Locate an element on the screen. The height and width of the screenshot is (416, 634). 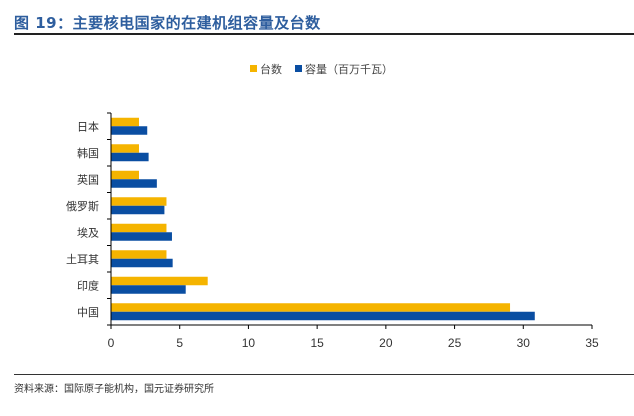
source-note: 资料来源：国际原子能机构，国元证券研究所 is located at coordinates (114, 389).